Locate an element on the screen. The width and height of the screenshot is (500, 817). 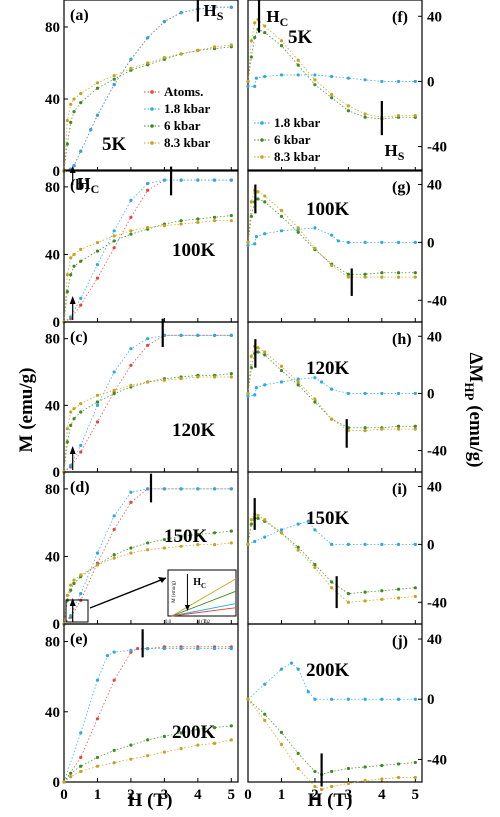
legend-item-8-3-kbar: 8.3 kbar is located at coordinates (287, 156).